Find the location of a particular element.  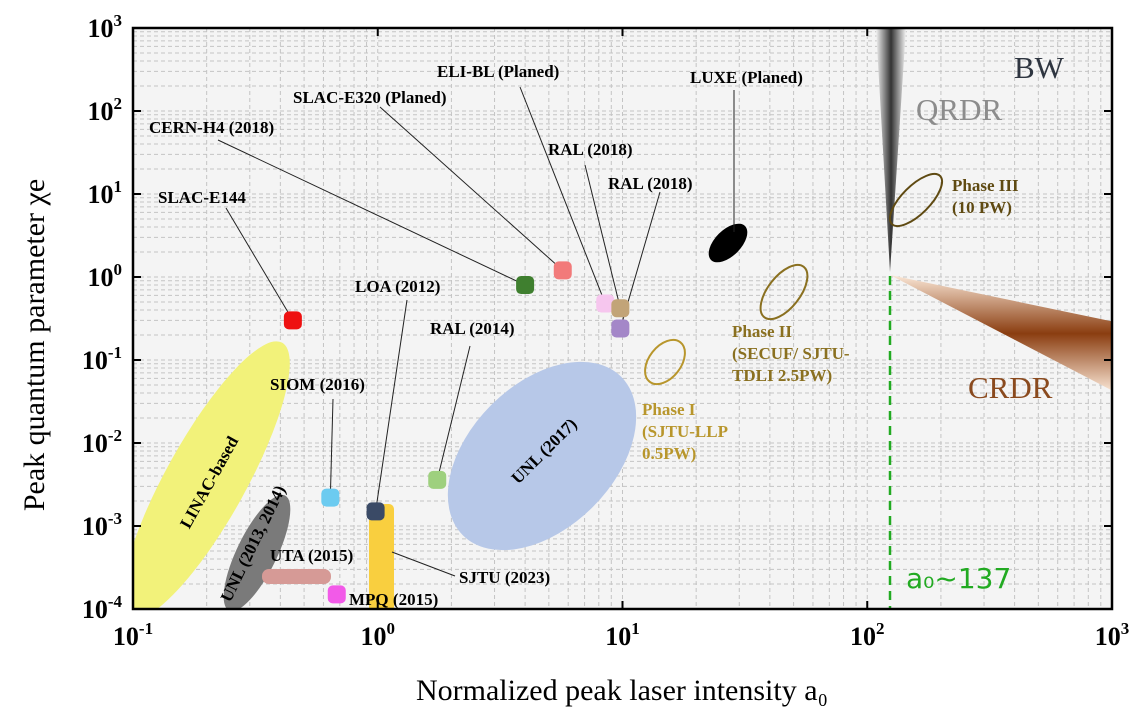

region-unl-2017 is located at coordinates (542, 456).